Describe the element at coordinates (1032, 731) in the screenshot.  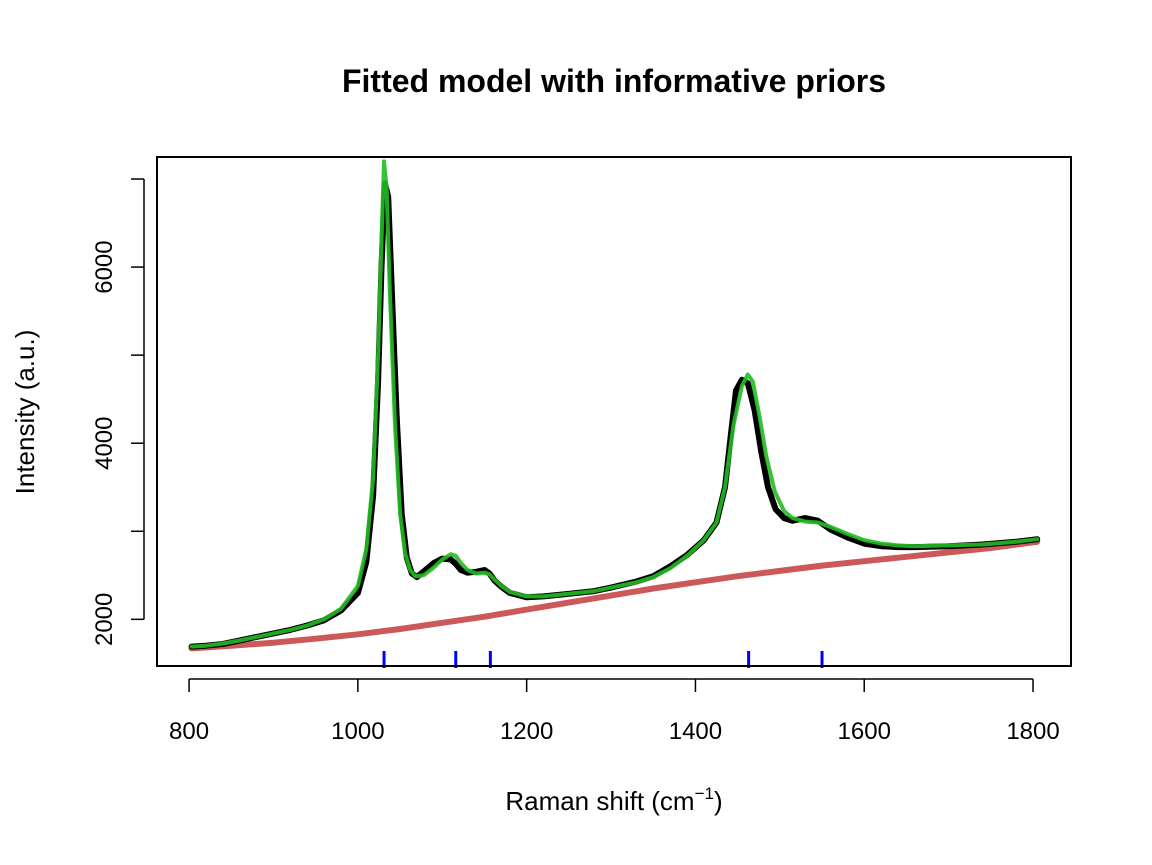
I see `x-tick-label: 1800` at that location.